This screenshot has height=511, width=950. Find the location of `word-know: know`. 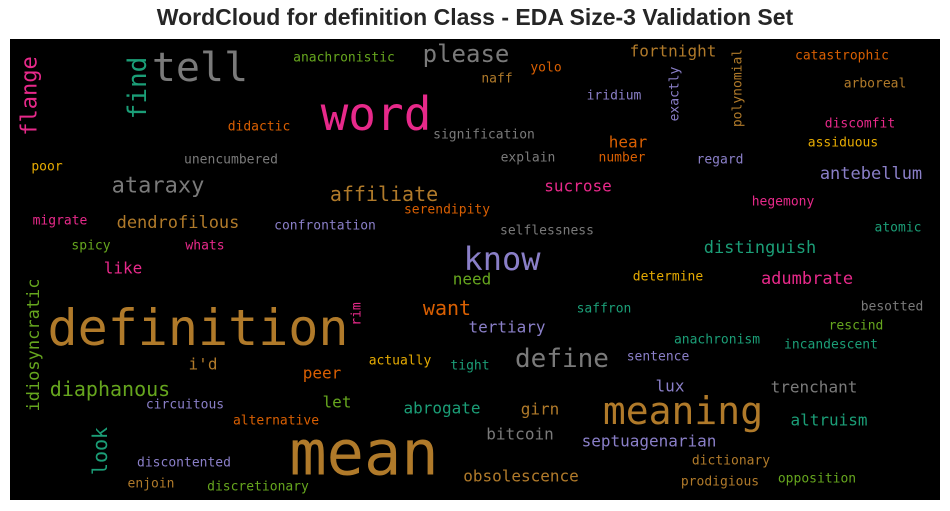

word-know: know is located at coordinates (502, 259).